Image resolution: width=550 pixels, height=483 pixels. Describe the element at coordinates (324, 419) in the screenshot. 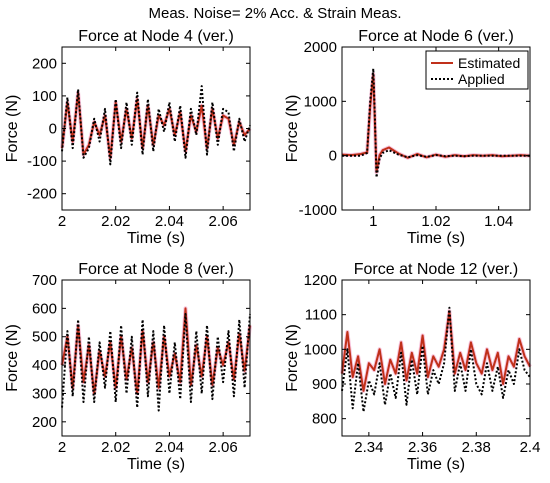

I see `y-tick-label: 800` at that location.